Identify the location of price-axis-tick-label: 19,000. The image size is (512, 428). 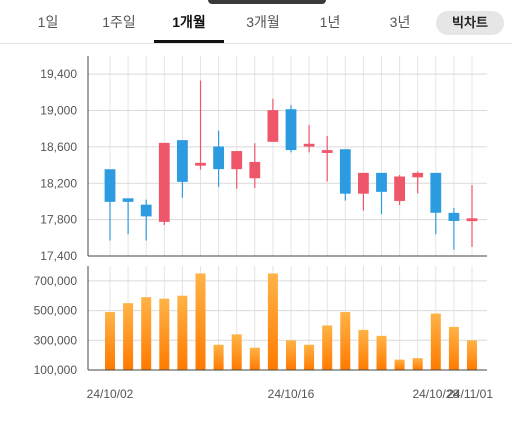
(58, 111).